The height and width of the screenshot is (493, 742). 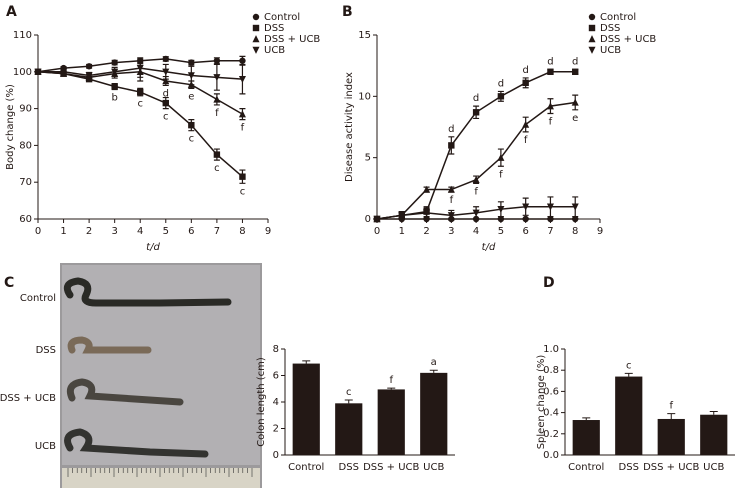 What do you see at coordinates (434, 362) in the screenshot?
I see `bar-label: a` at bounding box center [434, 362].